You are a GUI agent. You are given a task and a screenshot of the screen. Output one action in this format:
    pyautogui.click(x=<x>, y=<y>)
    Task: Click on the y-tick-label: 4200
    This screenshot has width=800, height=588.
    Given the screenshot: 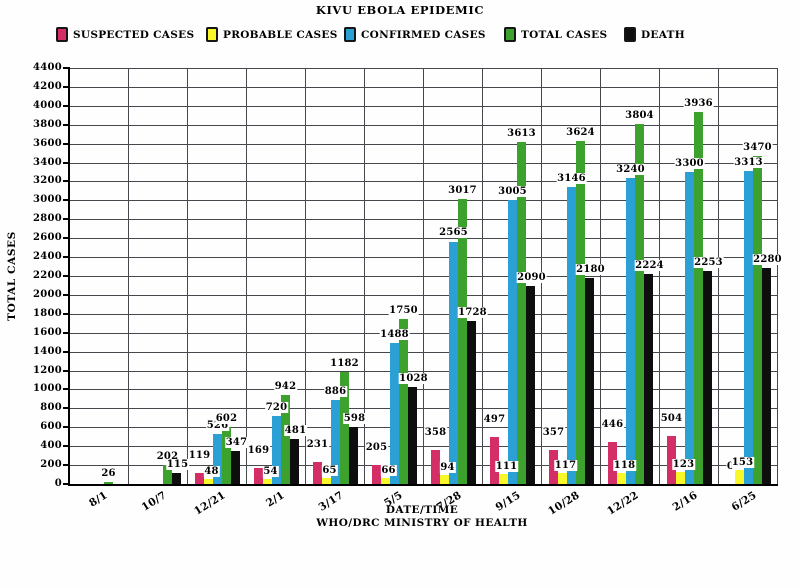 What is the action you would take?
    pyautogui.click(x=47, y=86)
    